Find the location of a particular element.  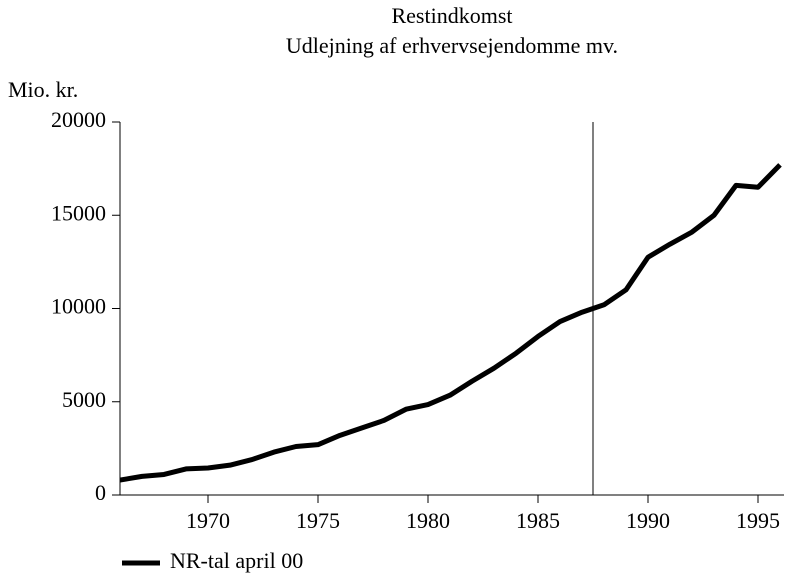

y-tick-label: 10000 is located at coordinates (78, 306).